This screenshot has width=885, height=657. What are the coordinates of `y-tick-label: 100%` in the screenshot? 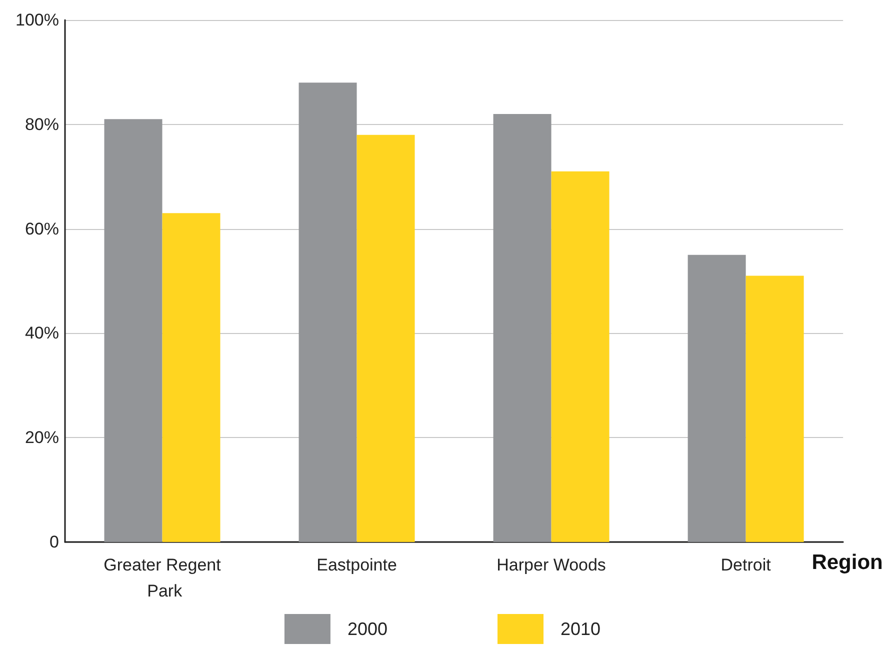 It's located at (37, 20).